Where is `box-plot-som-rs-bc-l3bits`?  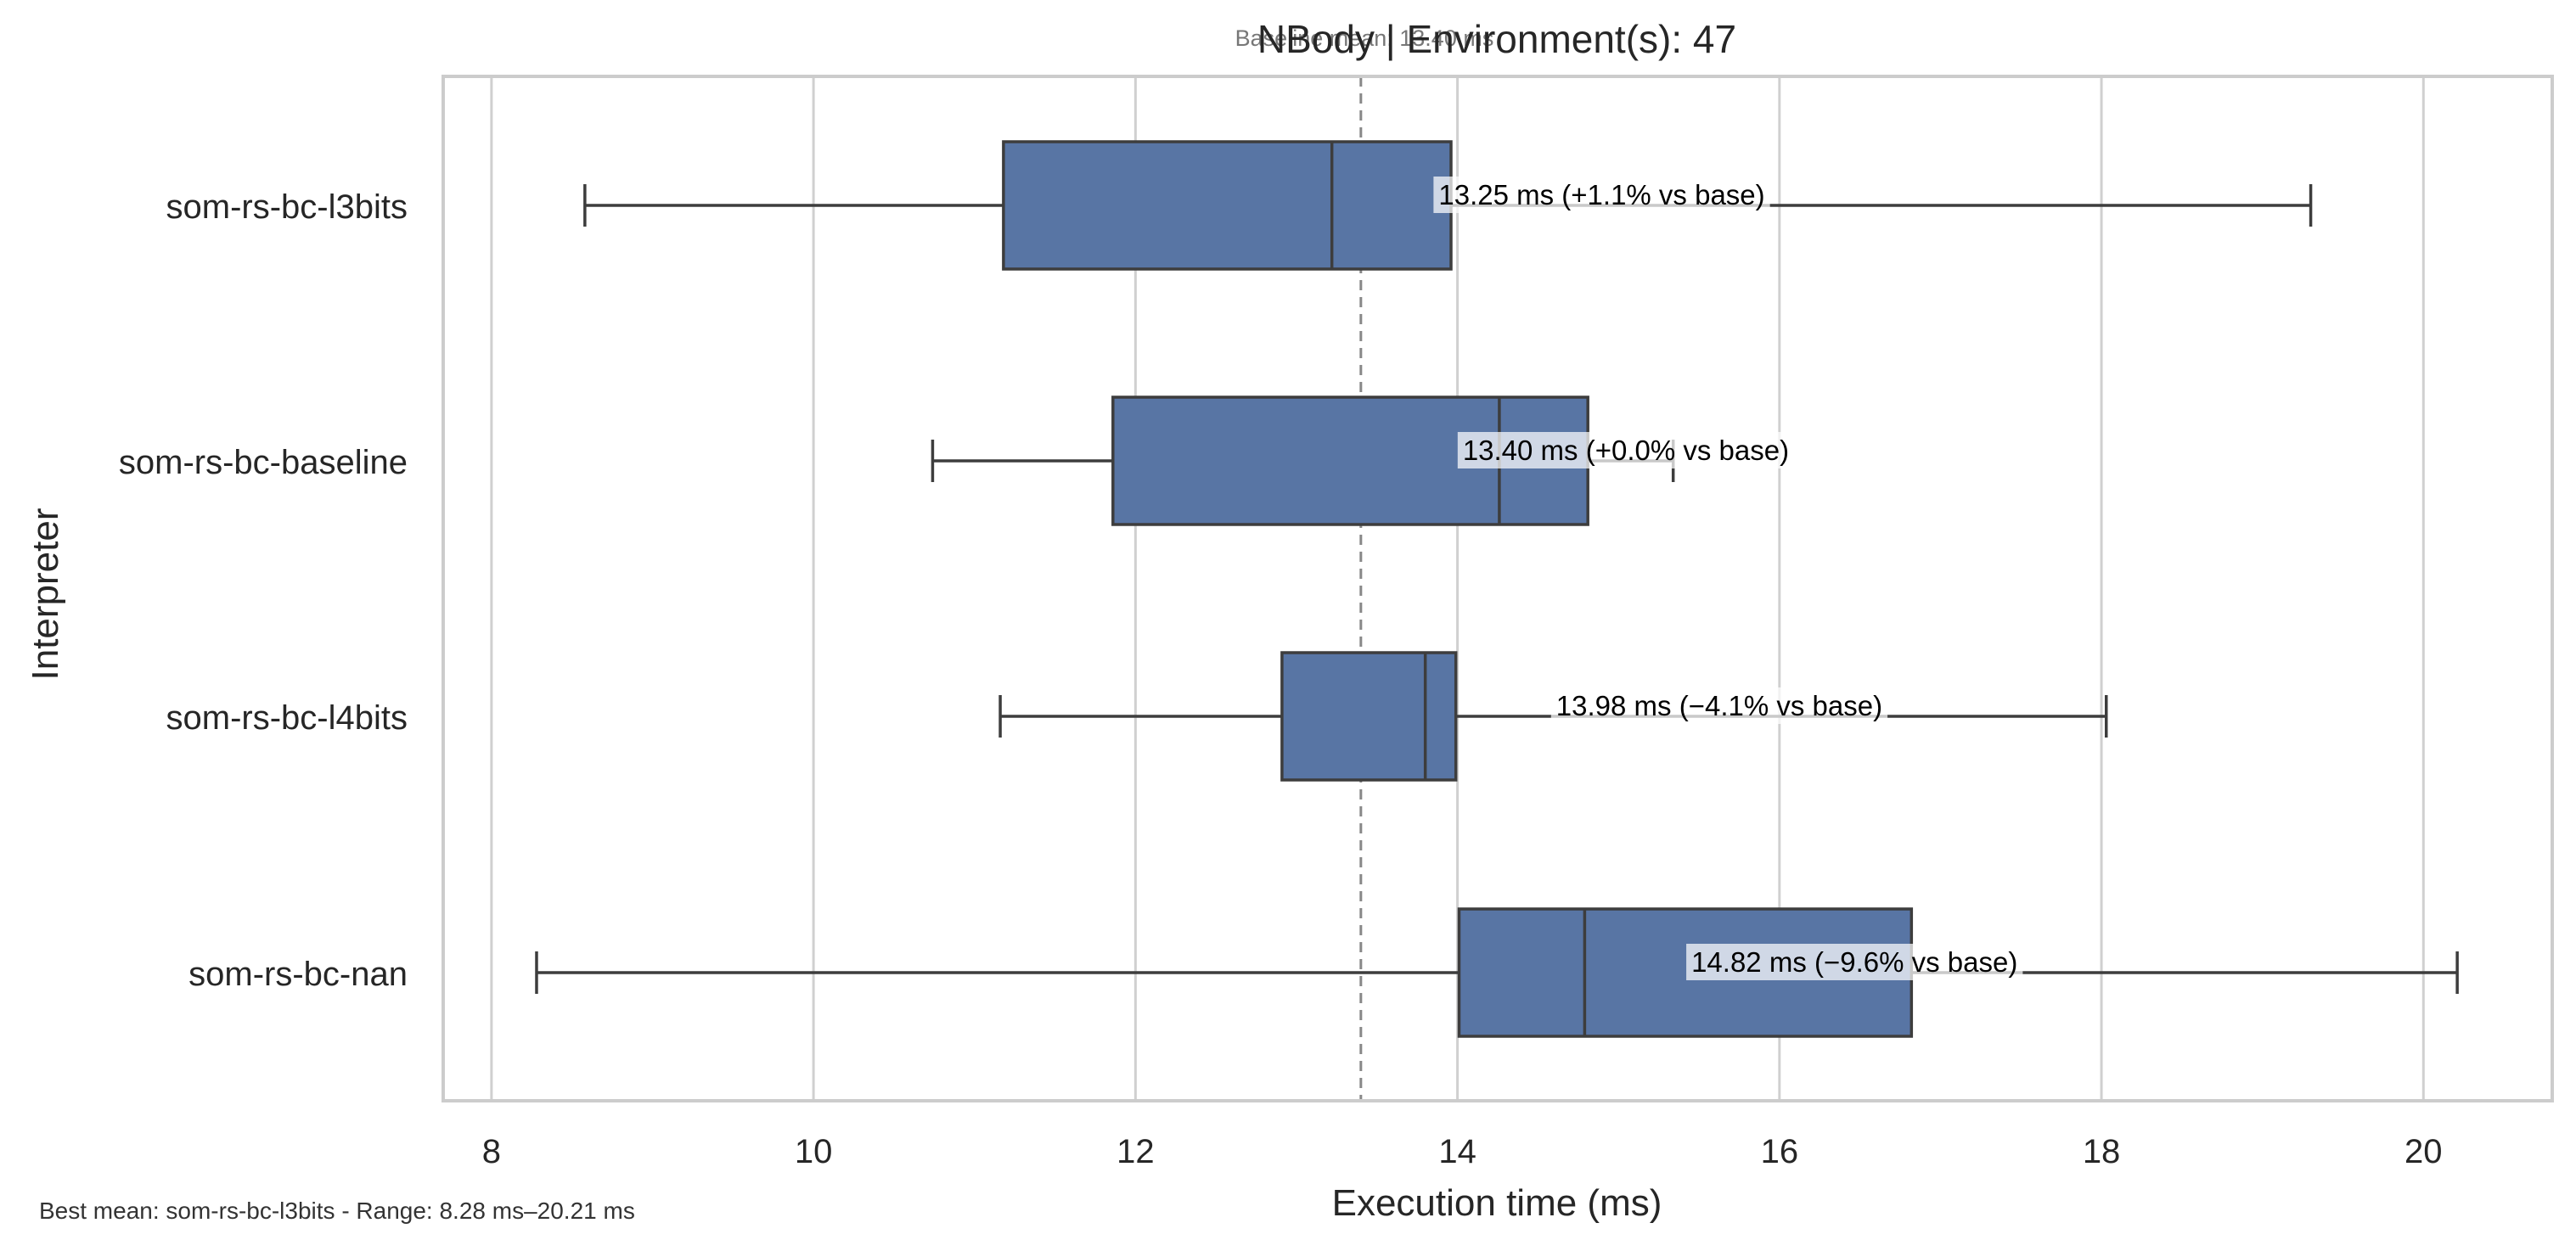
box-plot-som-rs-bc-l3bits is located at coordinates (1448, 206).